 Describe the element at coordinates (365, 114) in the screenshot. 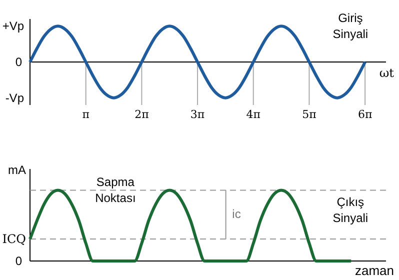

I see `x-tick-label: 6π` at that location.